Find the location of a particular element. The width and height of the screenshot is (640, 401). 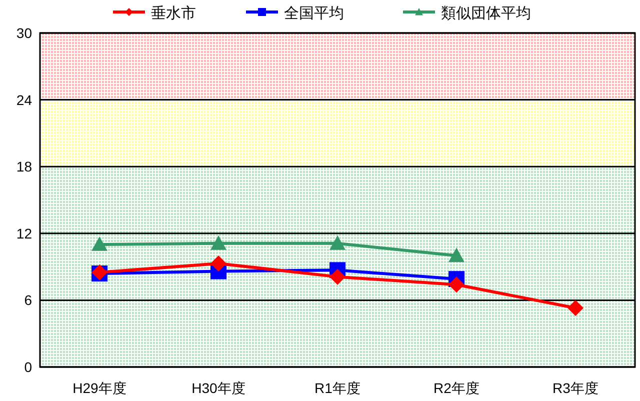

legend-label: 全国平均 is located at coordinates (314, 13).